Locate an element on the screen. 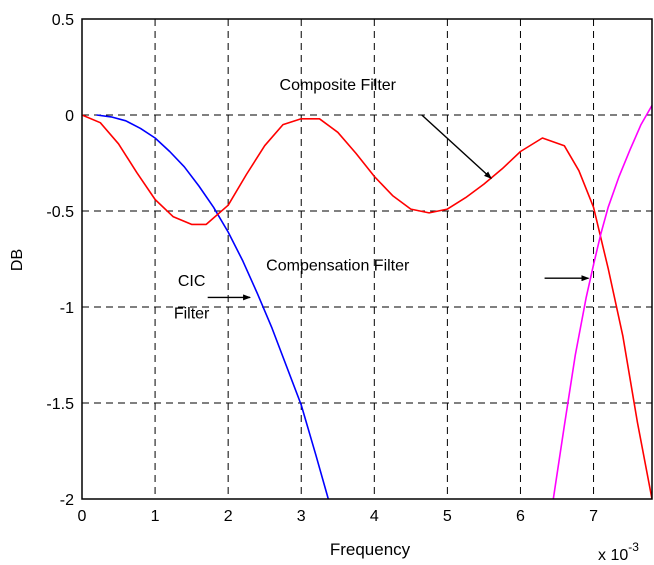 Image resolution: width=654 pixels, height=565 pixels. annotation-label-composite: Composite Filter is located at coordinates (338, 85).